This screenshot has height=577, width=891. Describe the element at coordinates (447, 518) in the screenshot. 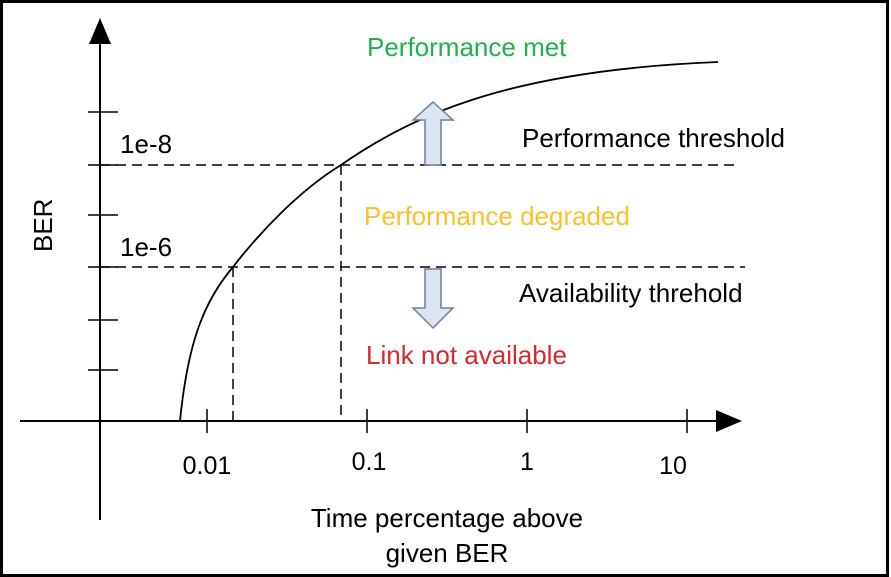

I see `x-axis-label: Time percentage above` at that location.